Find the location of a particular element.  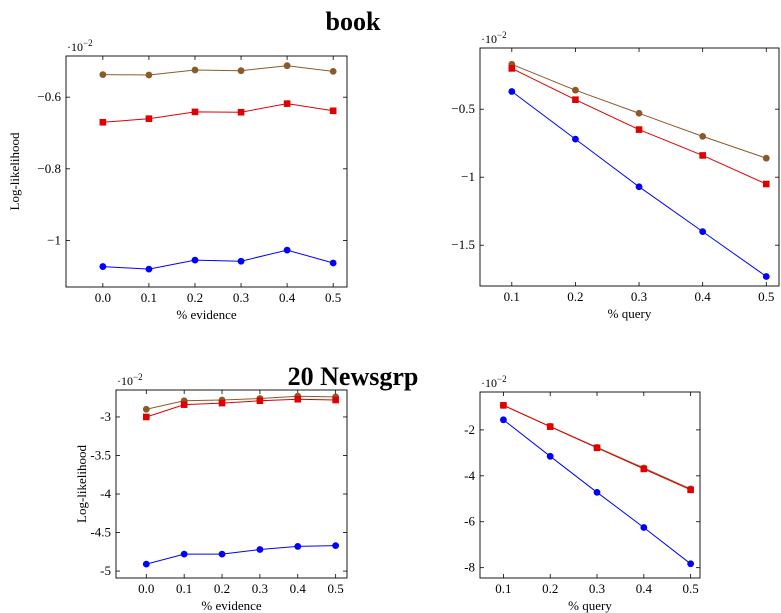

y-tick-label: -6 is located at coordinates (469, 521).